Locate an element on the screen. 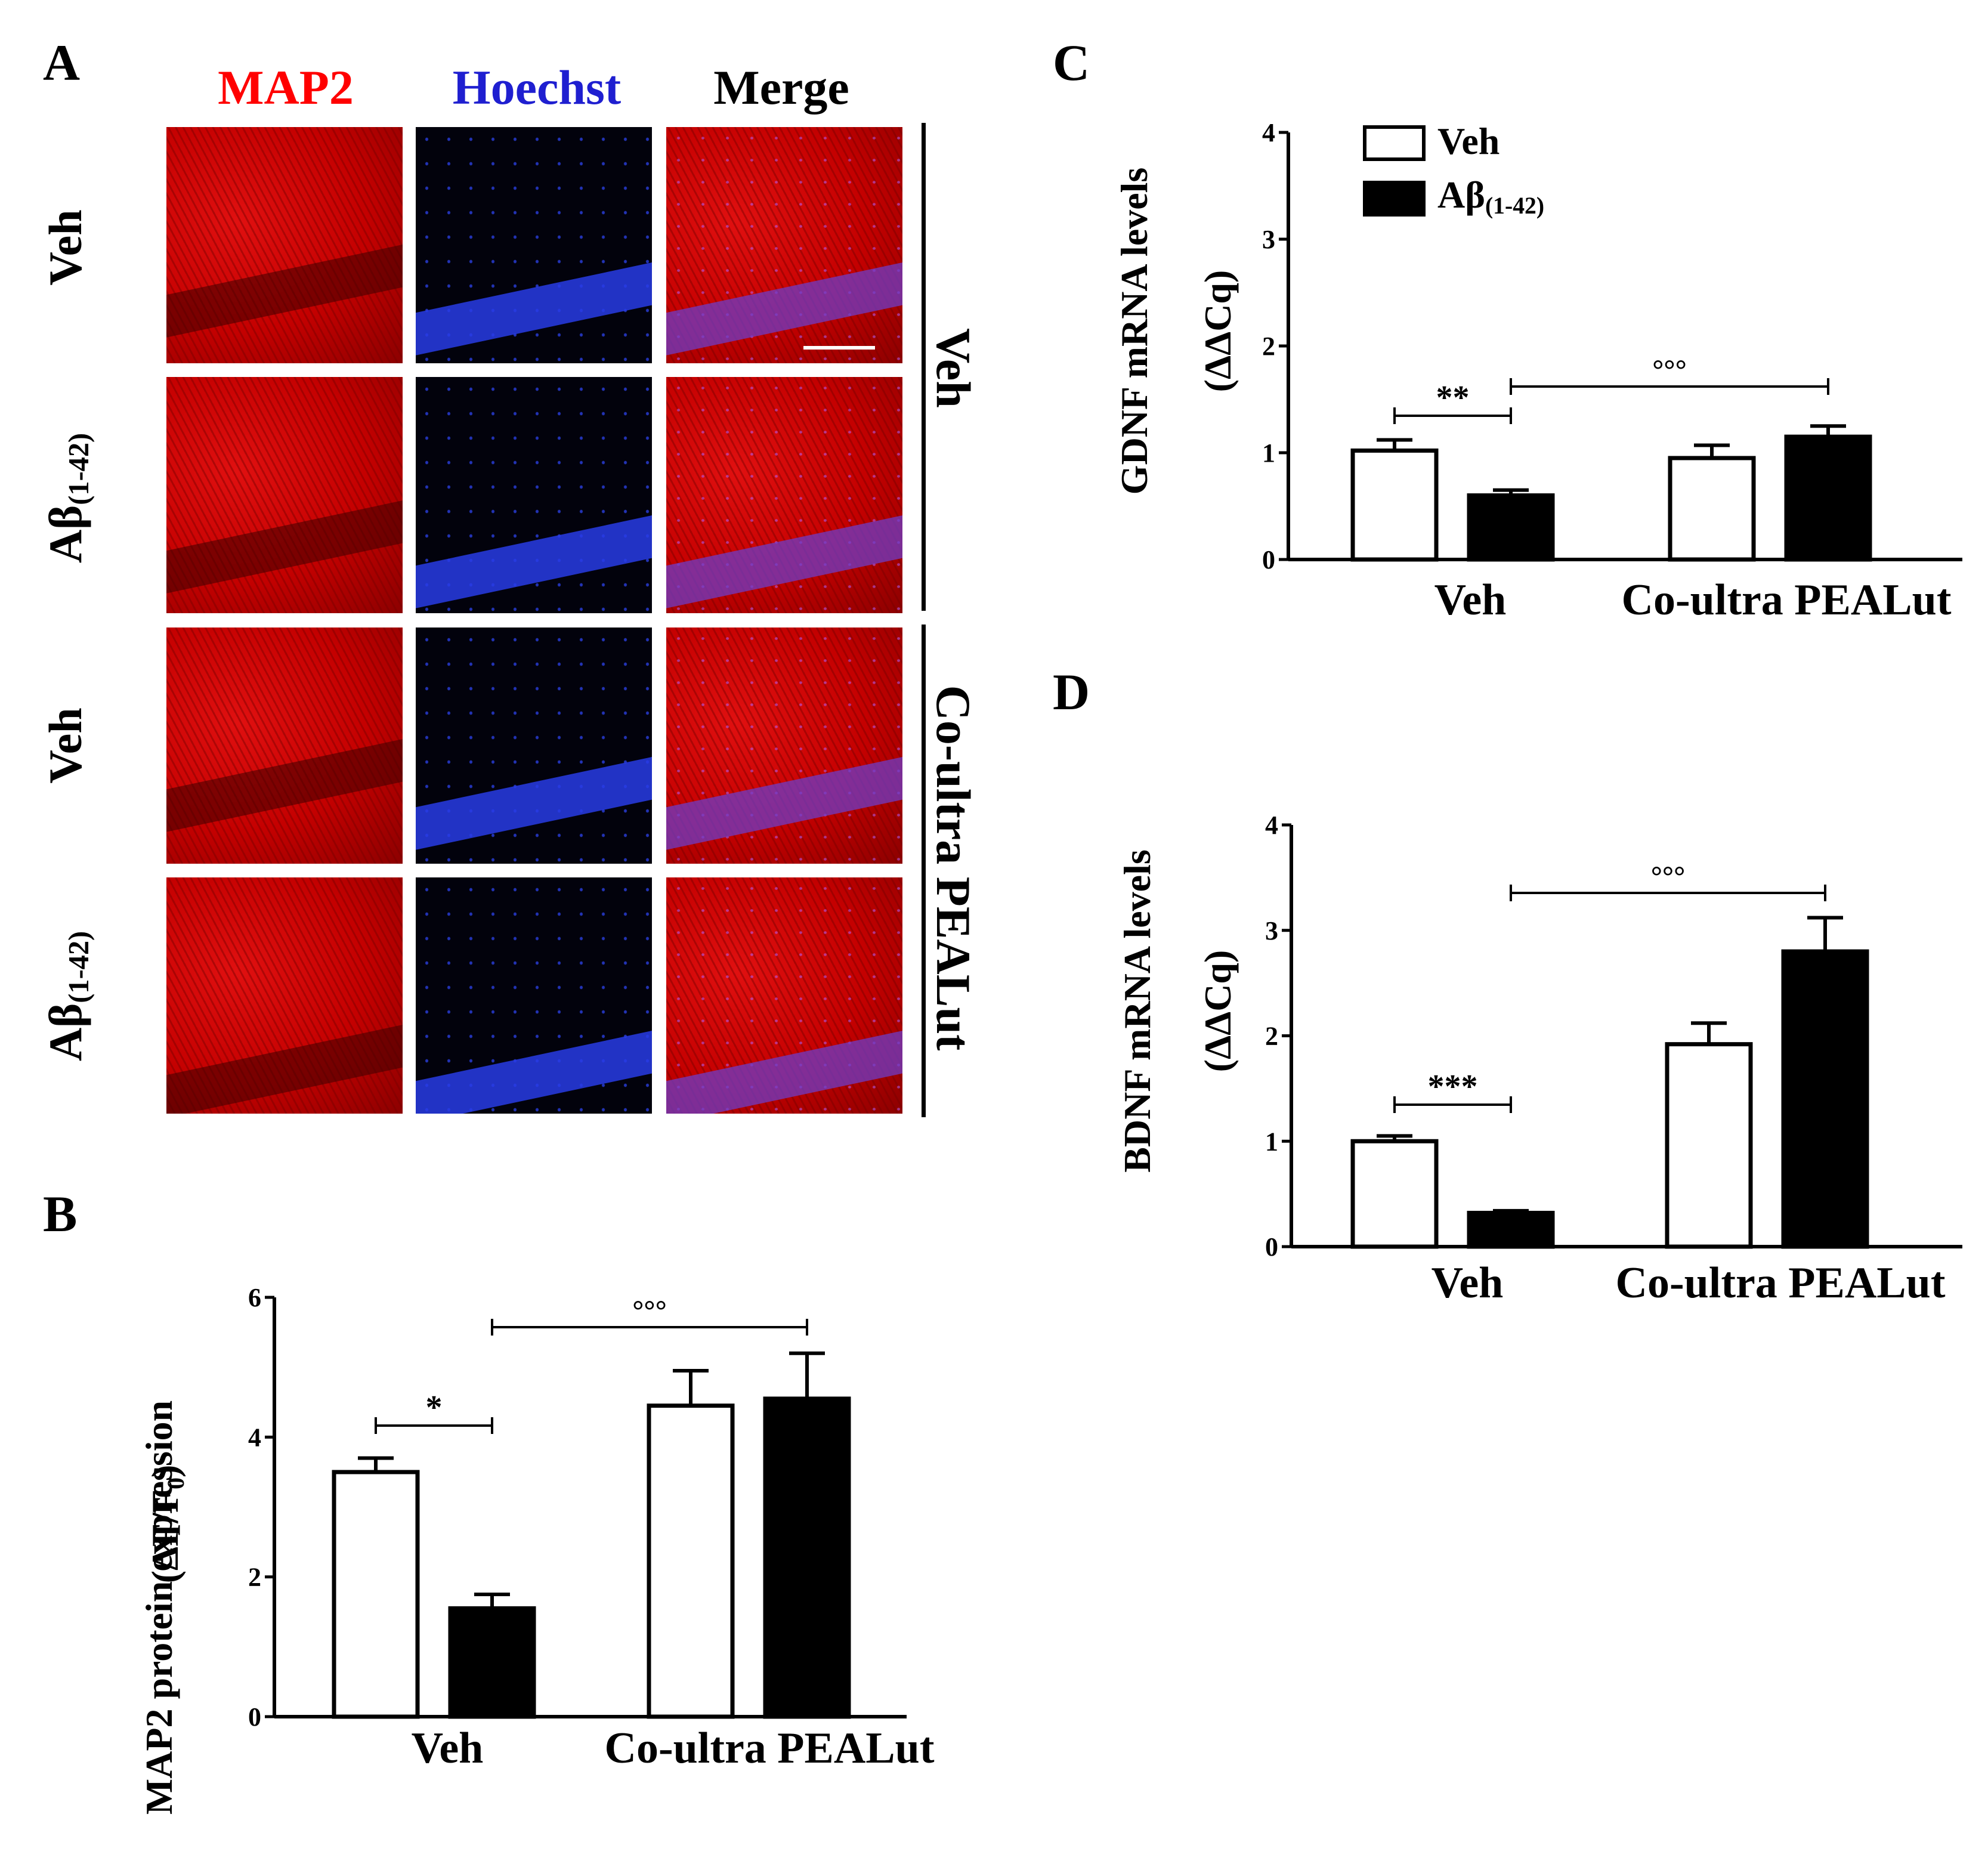  panel-letter-d: D is located at coordinates (1071, 692).